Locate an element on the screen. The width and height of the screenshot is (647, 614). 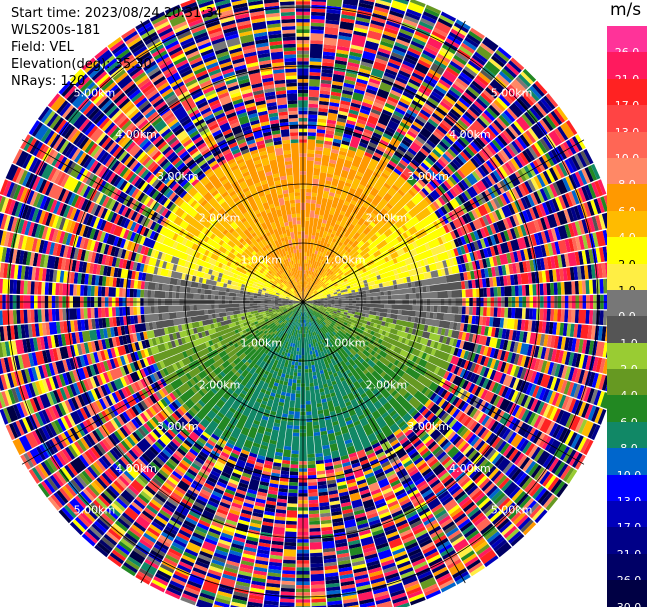
colorbar-segment: 2.0 is located at coordinates (627, 254).